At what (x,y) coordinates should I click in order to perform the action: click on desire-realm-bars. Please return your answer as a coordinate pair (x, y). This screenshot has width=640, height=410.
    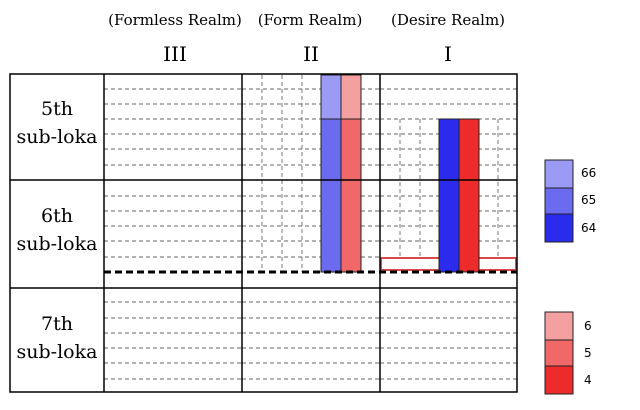
    Looking at the image, I should click on (459, 195).